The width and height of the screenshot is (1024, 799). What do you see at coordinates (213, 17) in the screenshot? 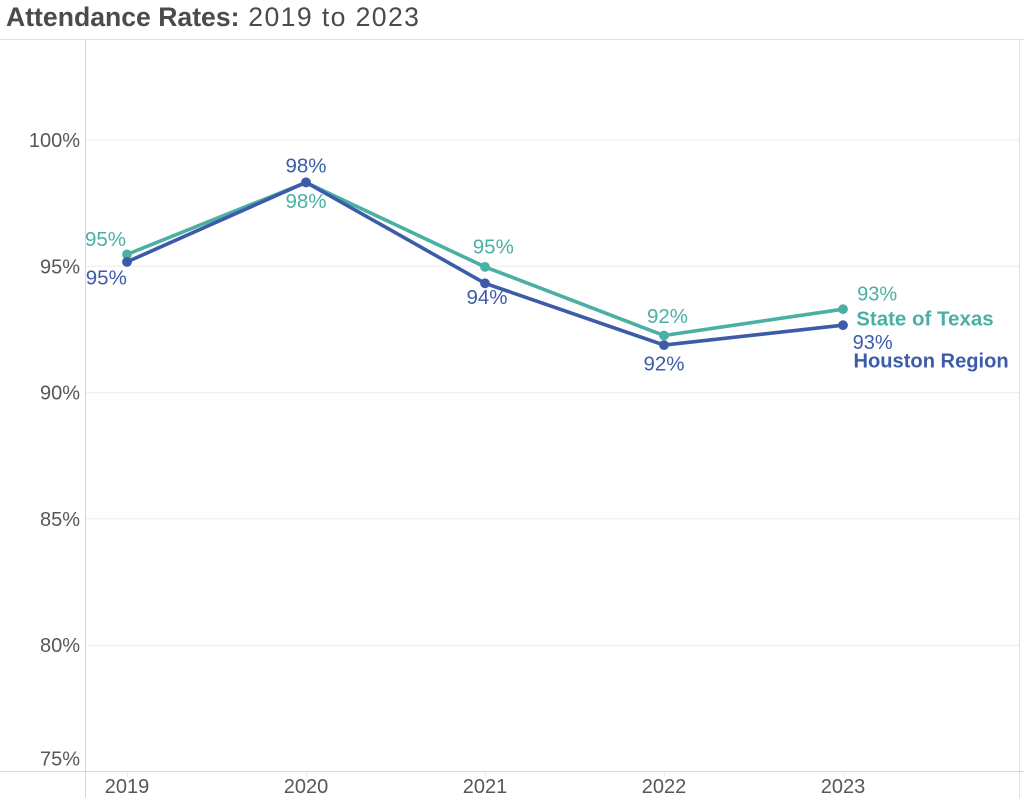
I see `svg-text: Attendance Rates: 2019 to 2023` at bounding box center [213, 17].